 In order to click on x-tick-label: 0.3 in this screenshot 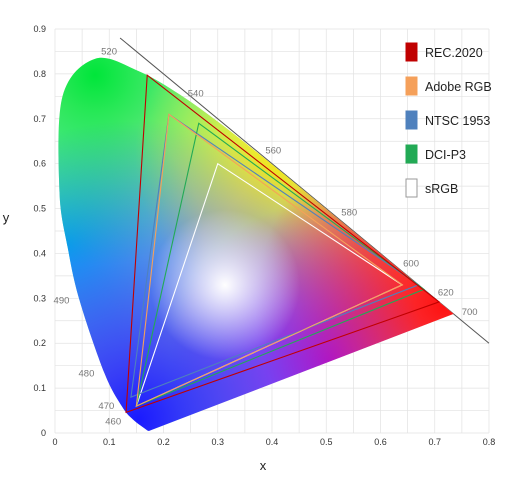, I will do `click(217, 442)`.